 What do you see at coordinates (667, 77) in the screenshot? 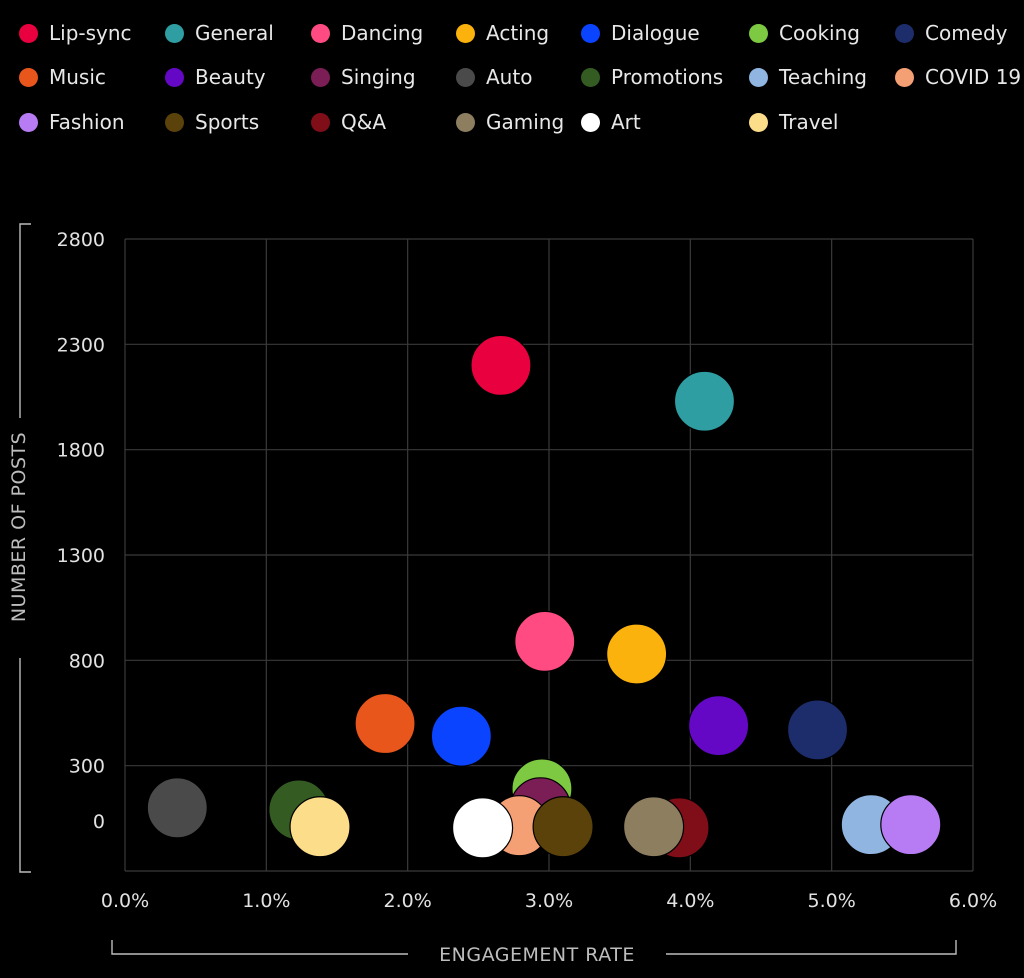
I see `legend-label: Promotions` at bounding box center [667, 77].